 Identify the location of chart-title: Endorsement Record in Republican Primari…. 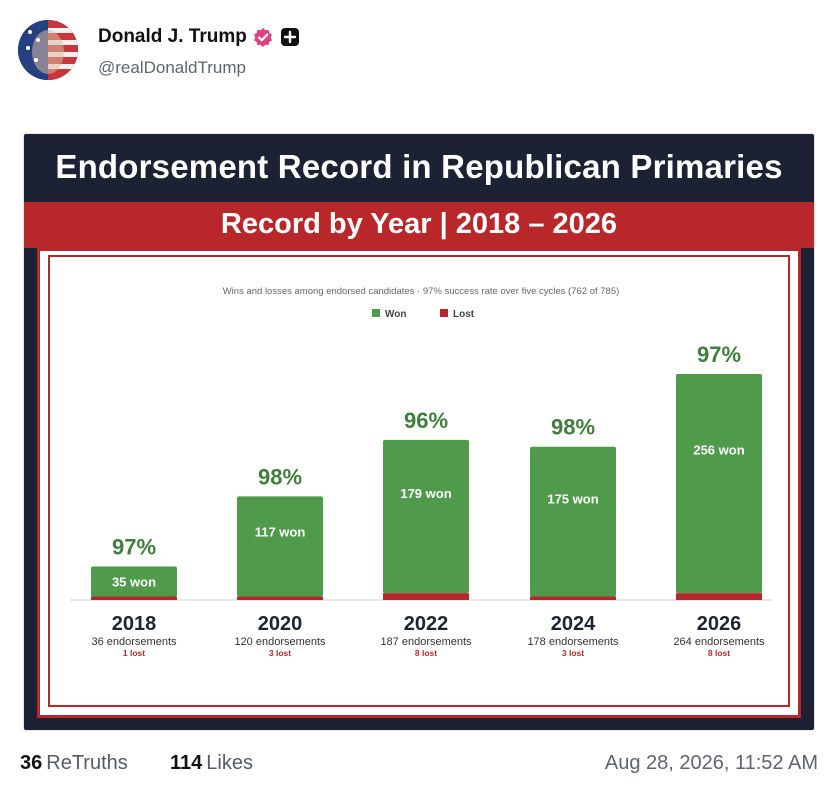
(419, 166).